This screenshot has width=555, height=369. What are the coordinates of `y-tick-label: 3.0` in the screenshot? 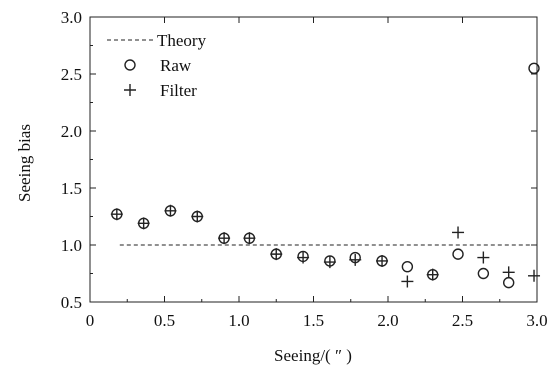 It's located at (71, 17).